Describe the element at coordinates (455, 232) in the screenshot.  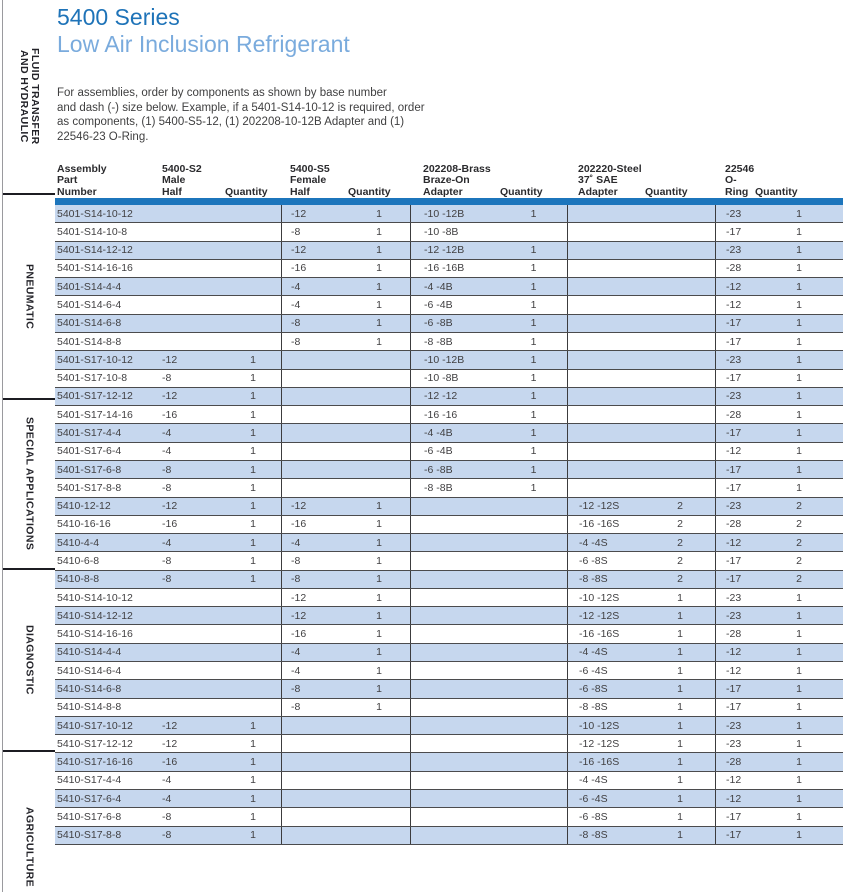
I see `brass-adapter-size: -10 -8B` at that location.